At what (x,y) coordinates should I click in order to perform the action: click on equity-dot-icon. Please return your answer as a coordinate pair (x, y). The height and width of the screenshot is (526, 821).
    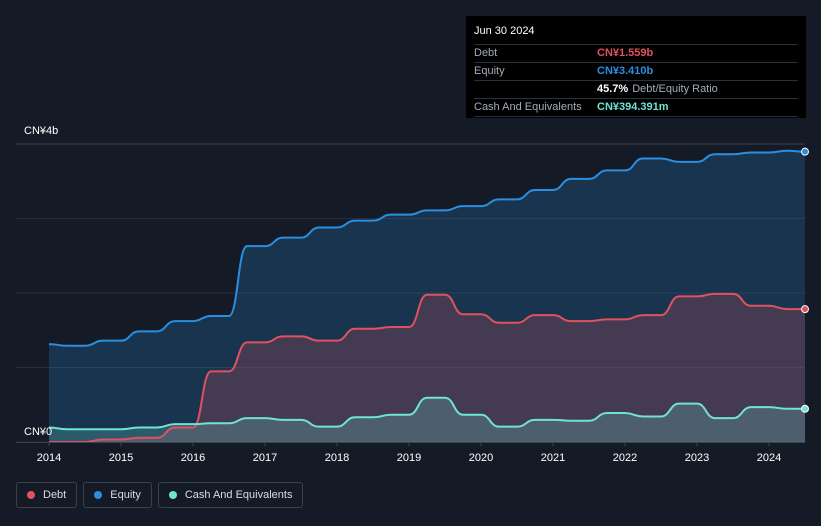
    Looking at the image, I should click on (98, 495).